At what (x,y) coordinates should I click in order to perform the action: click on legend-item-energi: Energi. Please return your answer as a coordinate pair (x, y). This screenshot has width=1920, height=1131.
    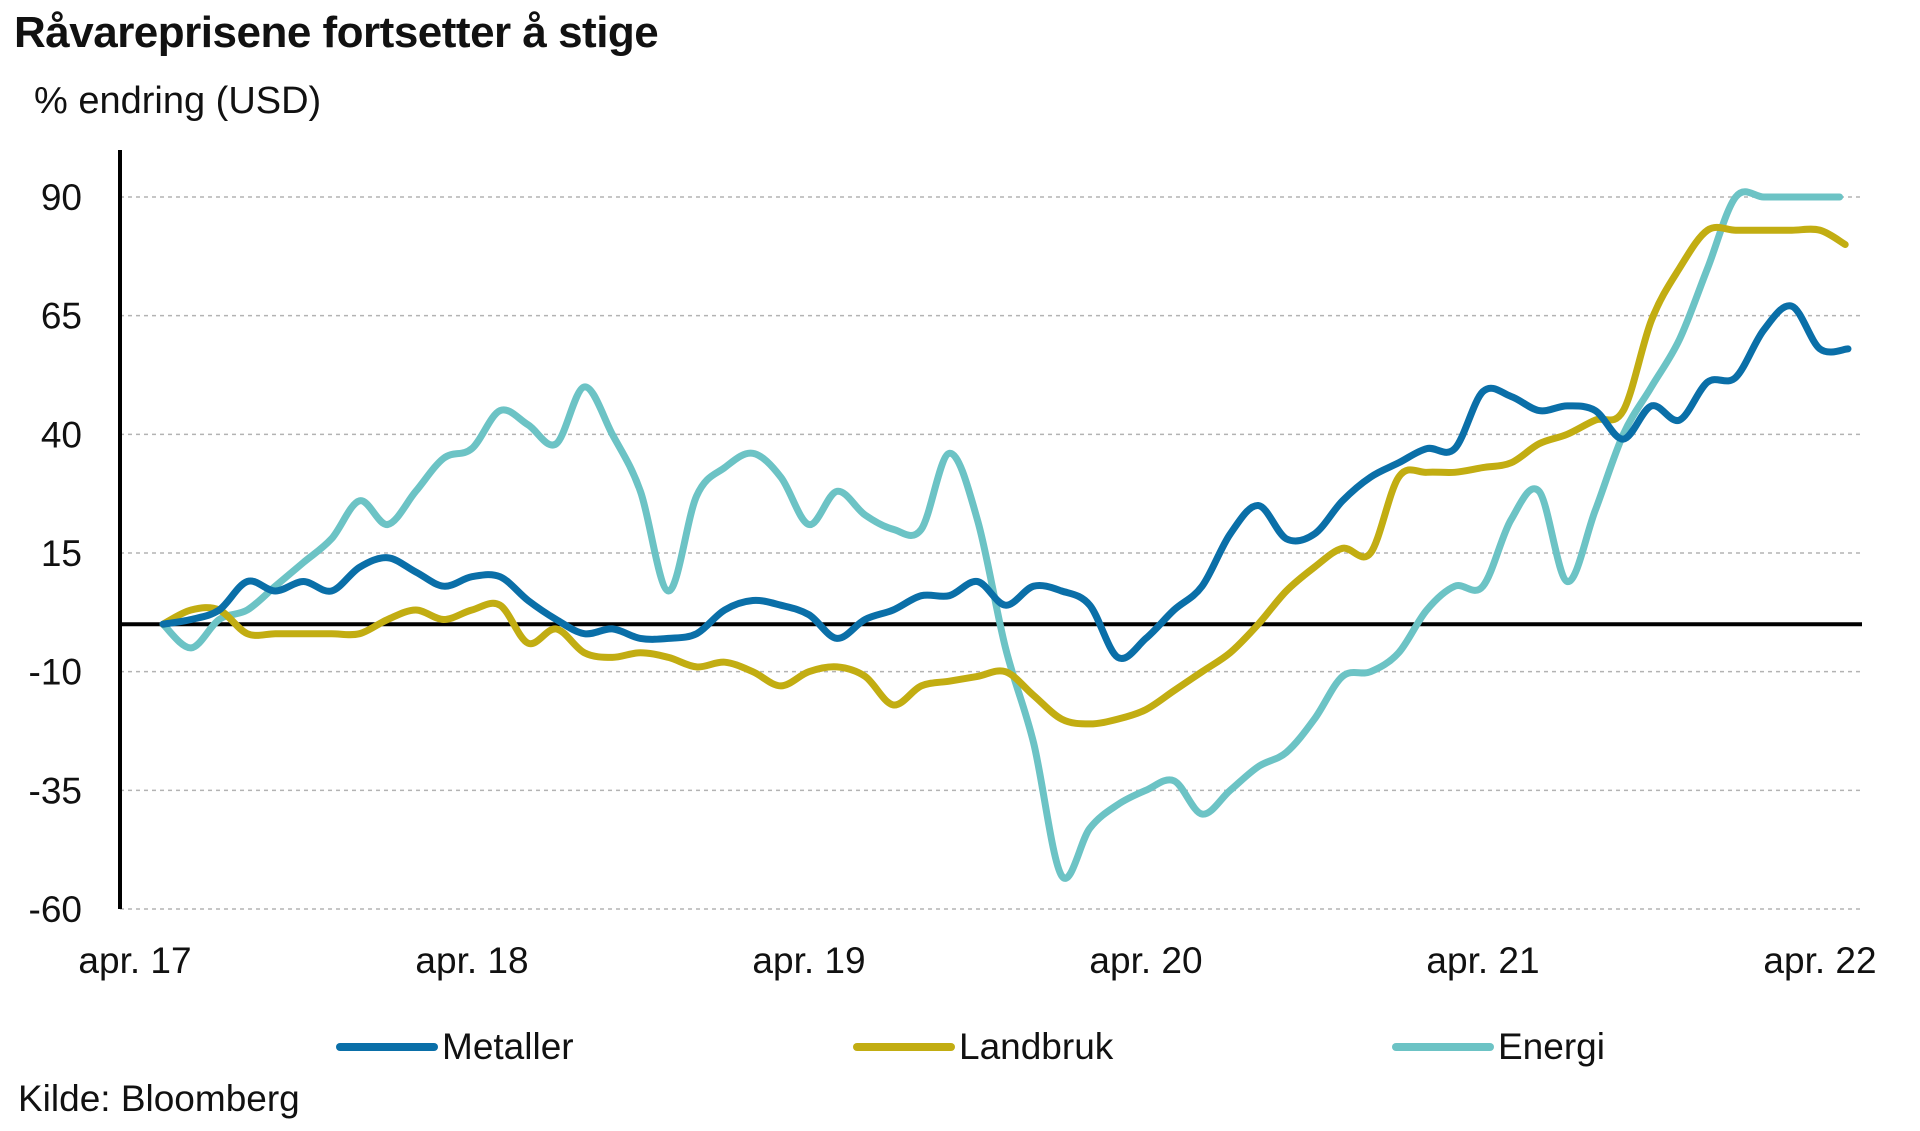
    Looking at the image, I should click on (1498, 1047).